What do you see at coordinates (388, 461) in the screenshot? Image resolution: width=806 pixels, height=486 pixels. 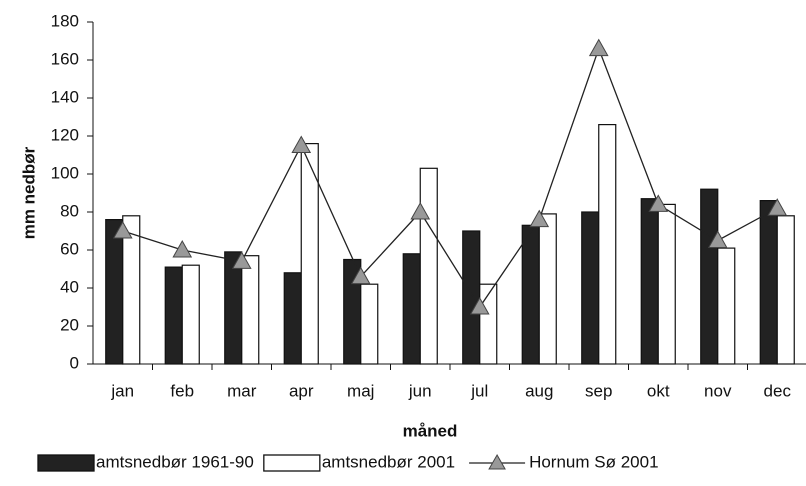 I see `legend-label: amtsnedbør 2001` at bounding box center [388, 461].